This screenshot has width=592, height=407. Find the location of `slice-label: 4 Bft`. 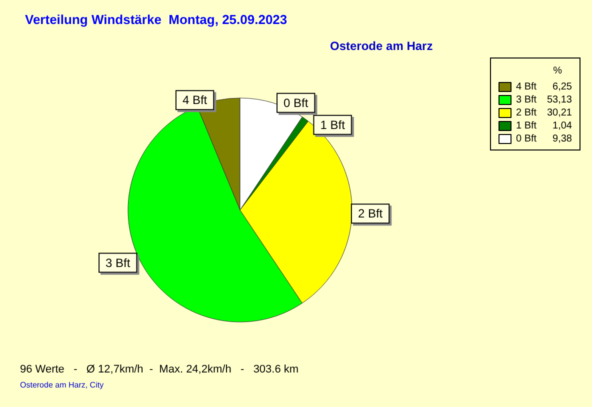

slice-label: 4 Bft is located at coordinates (195, 100).